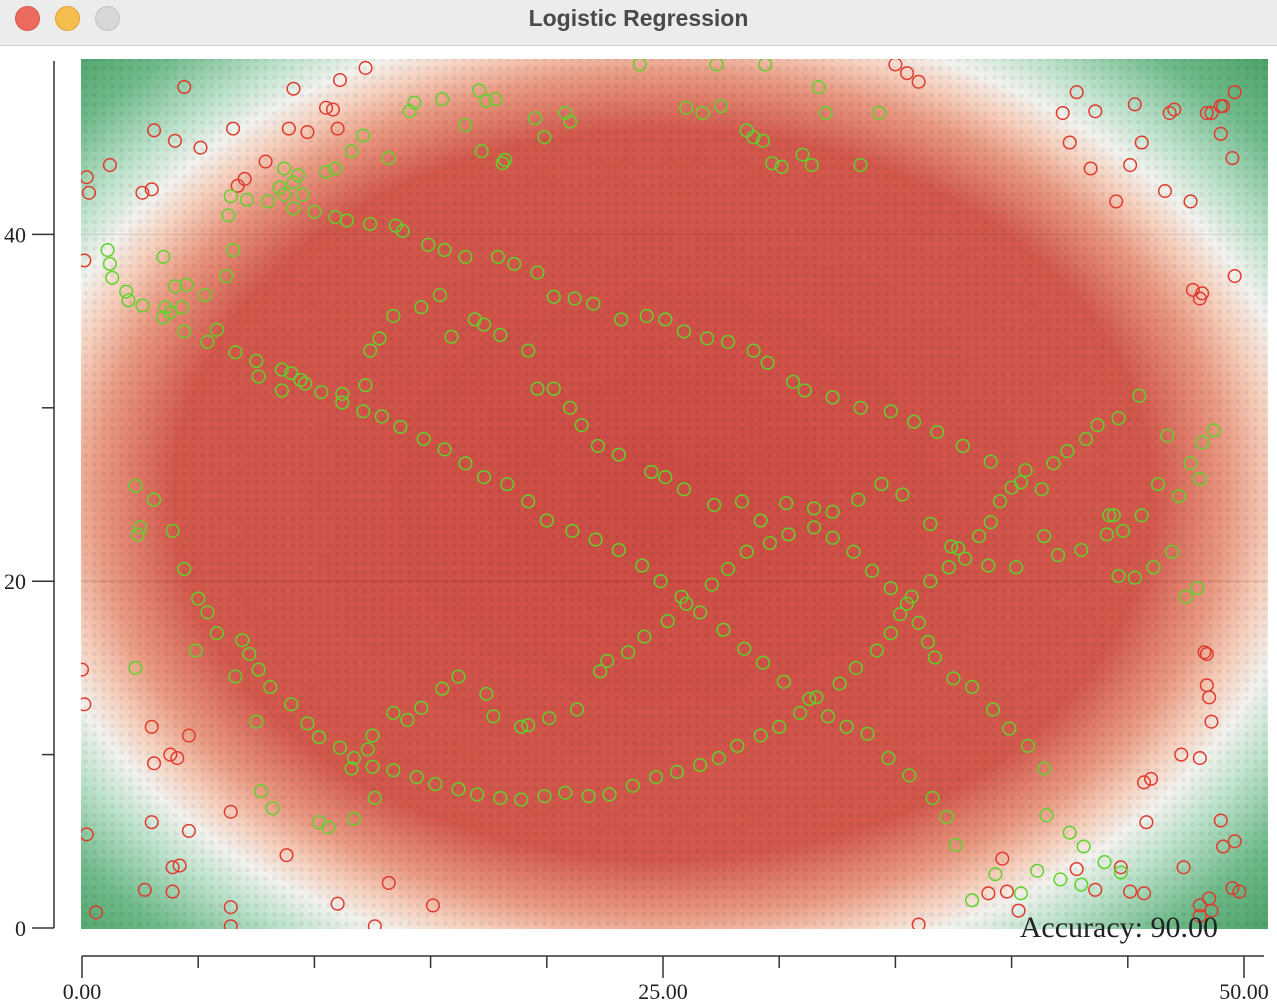 The width and height of the screenshot is (1277, 1007). I want to click on zoom-button, so click(107, 18).